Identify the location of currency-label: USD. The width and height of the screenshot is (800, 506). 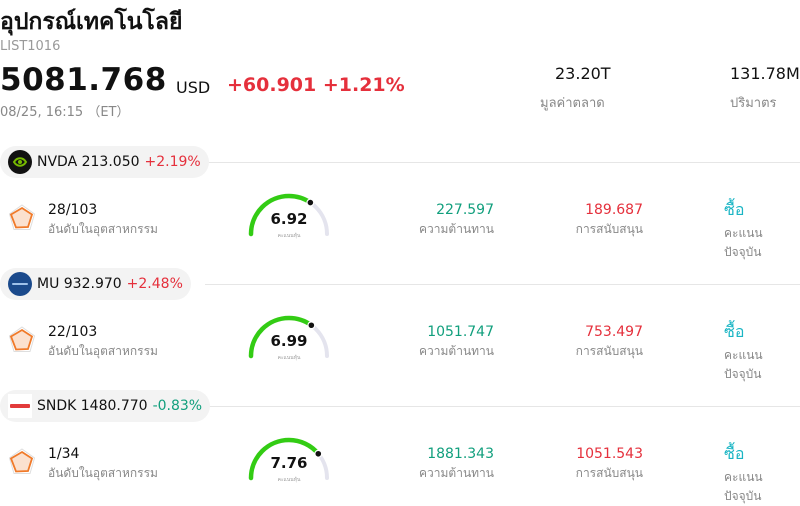
(193, 87).